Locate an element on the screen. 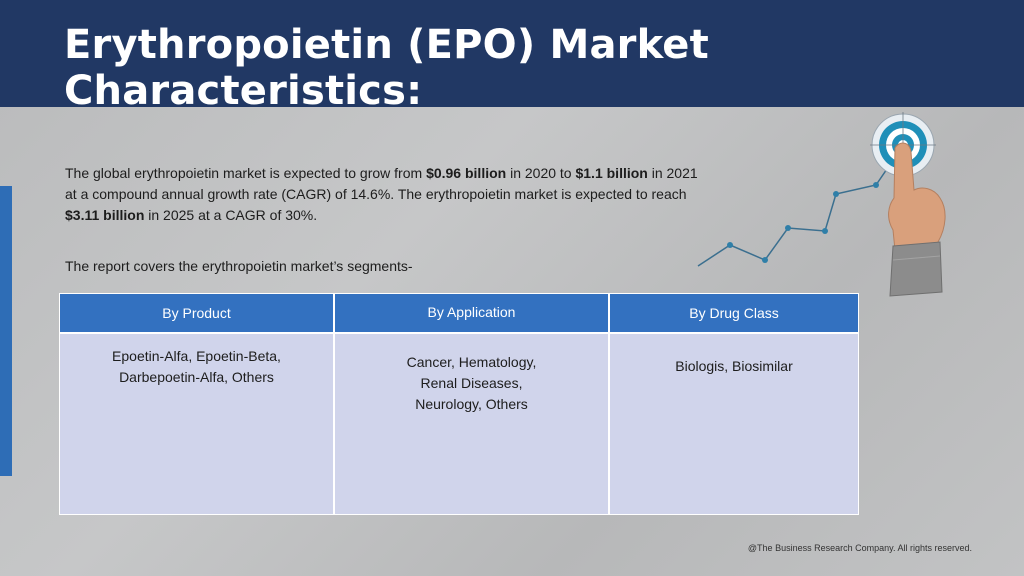  cell-drug-classes: Biologis, Biosimilar is located at coordinates (734, 424).